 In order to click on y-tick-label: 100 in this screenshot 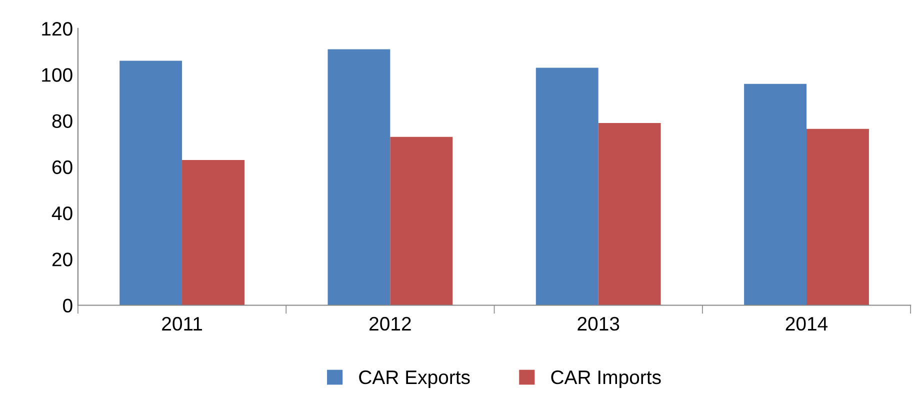, I will do `click(57, 75)`.